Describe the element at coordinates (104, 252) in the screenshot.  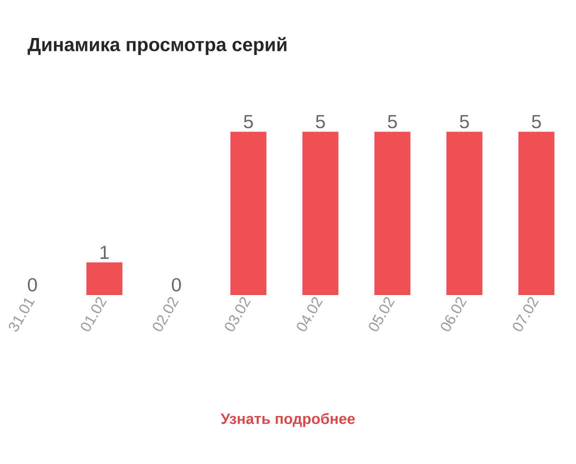
I see `data-label: 1` at that location.